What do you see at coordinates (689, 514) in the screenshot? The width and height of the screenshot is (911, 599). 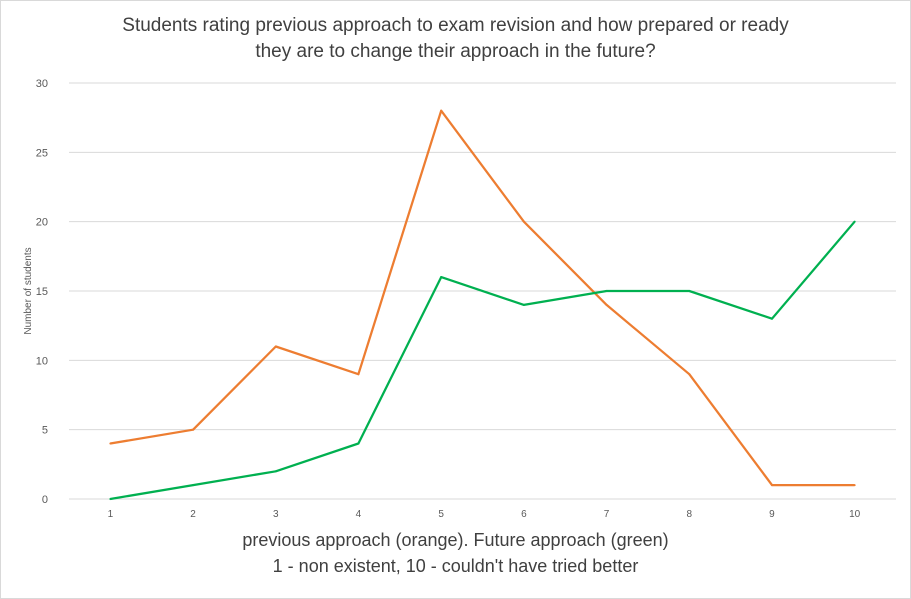 I see `x-tick-label: 8` at bounding box center [689, 514].